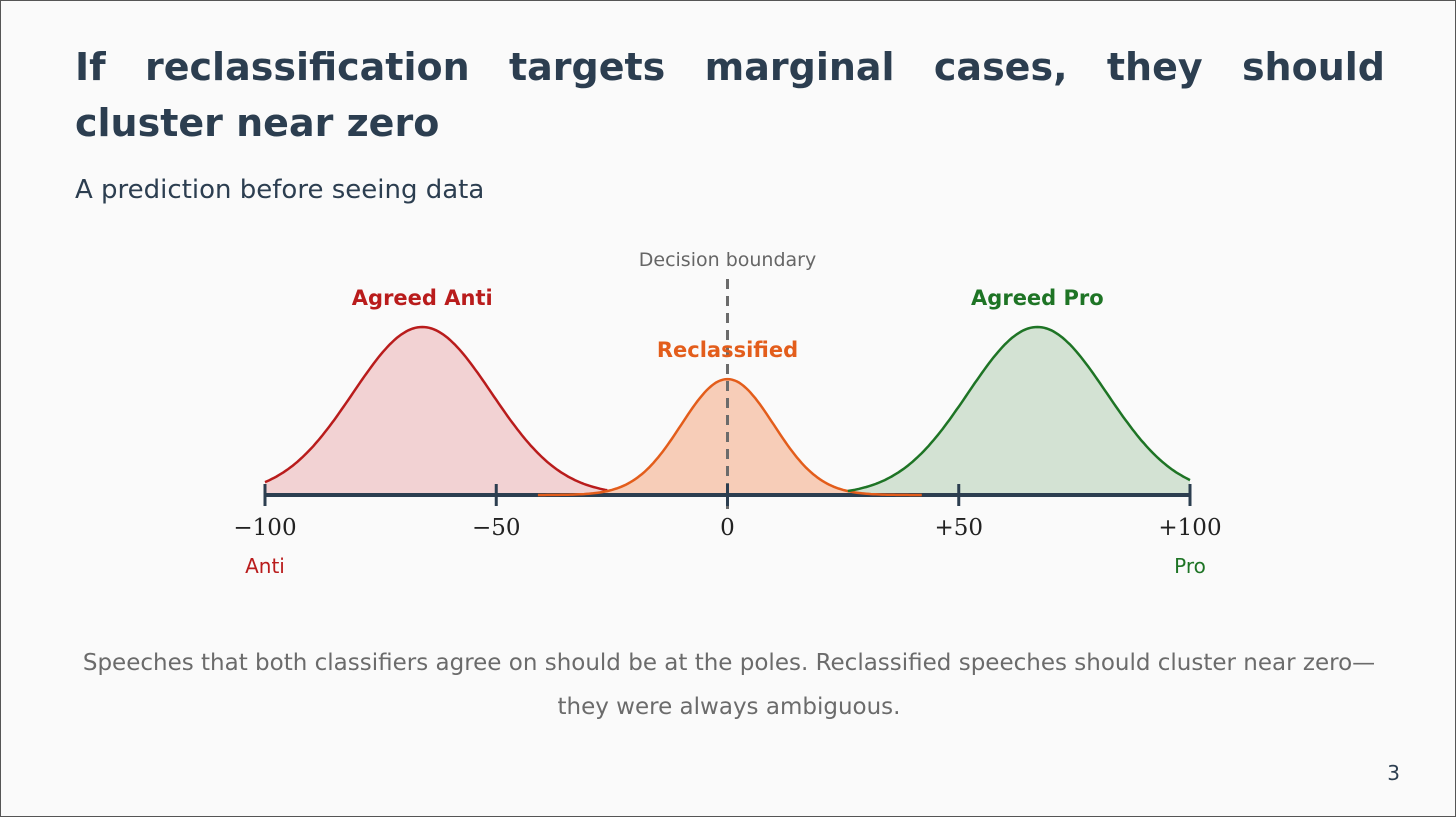 Image resolution: width=1456 pixels, height=817 pixels. Describe the element at coordinates (727, 350) in the screenshot. I see `reclassified-label: Reclassified` at that location.